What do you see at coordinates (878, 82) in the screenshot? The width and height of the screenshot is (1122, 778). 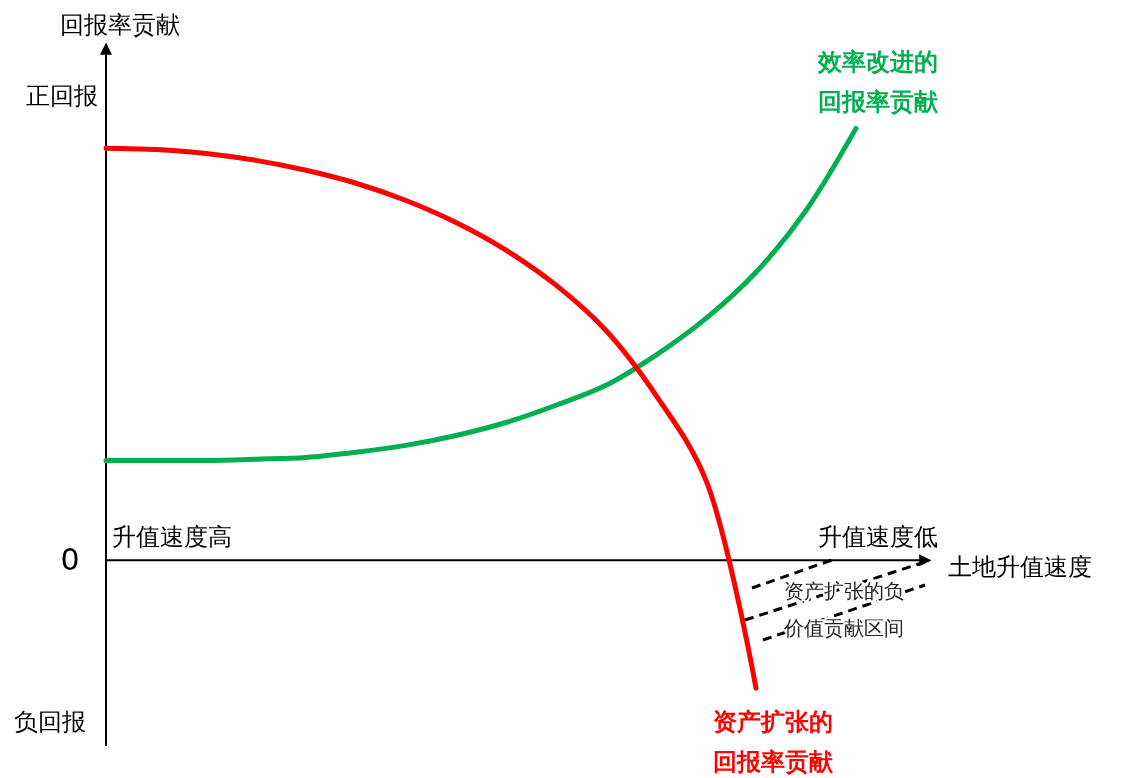 I see `series-label: 效率改进的回报率贡献` at bounding box center [878, 82].